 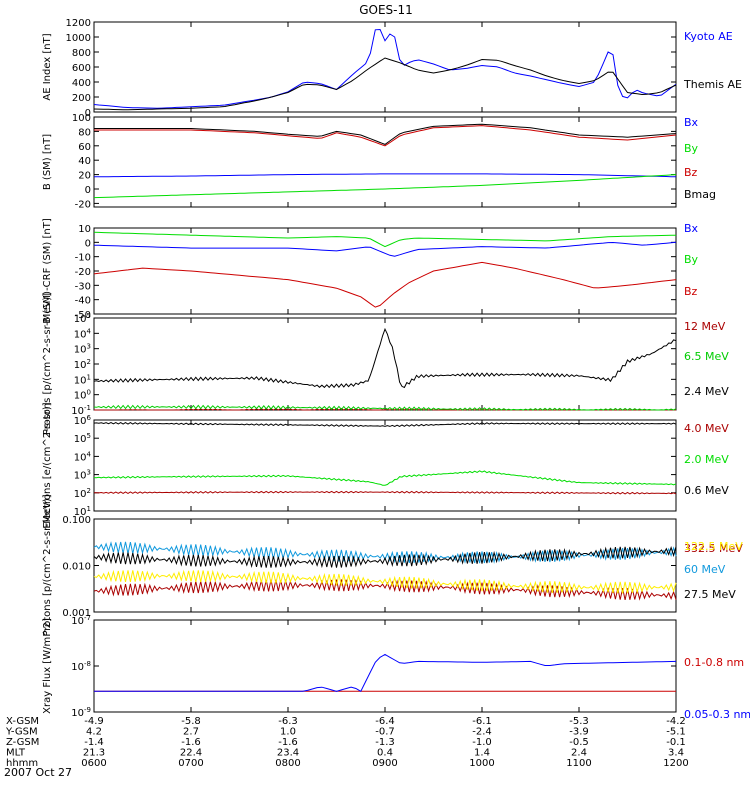 I want to click on figure-title: GOES-11, so click(x=386, y=10).